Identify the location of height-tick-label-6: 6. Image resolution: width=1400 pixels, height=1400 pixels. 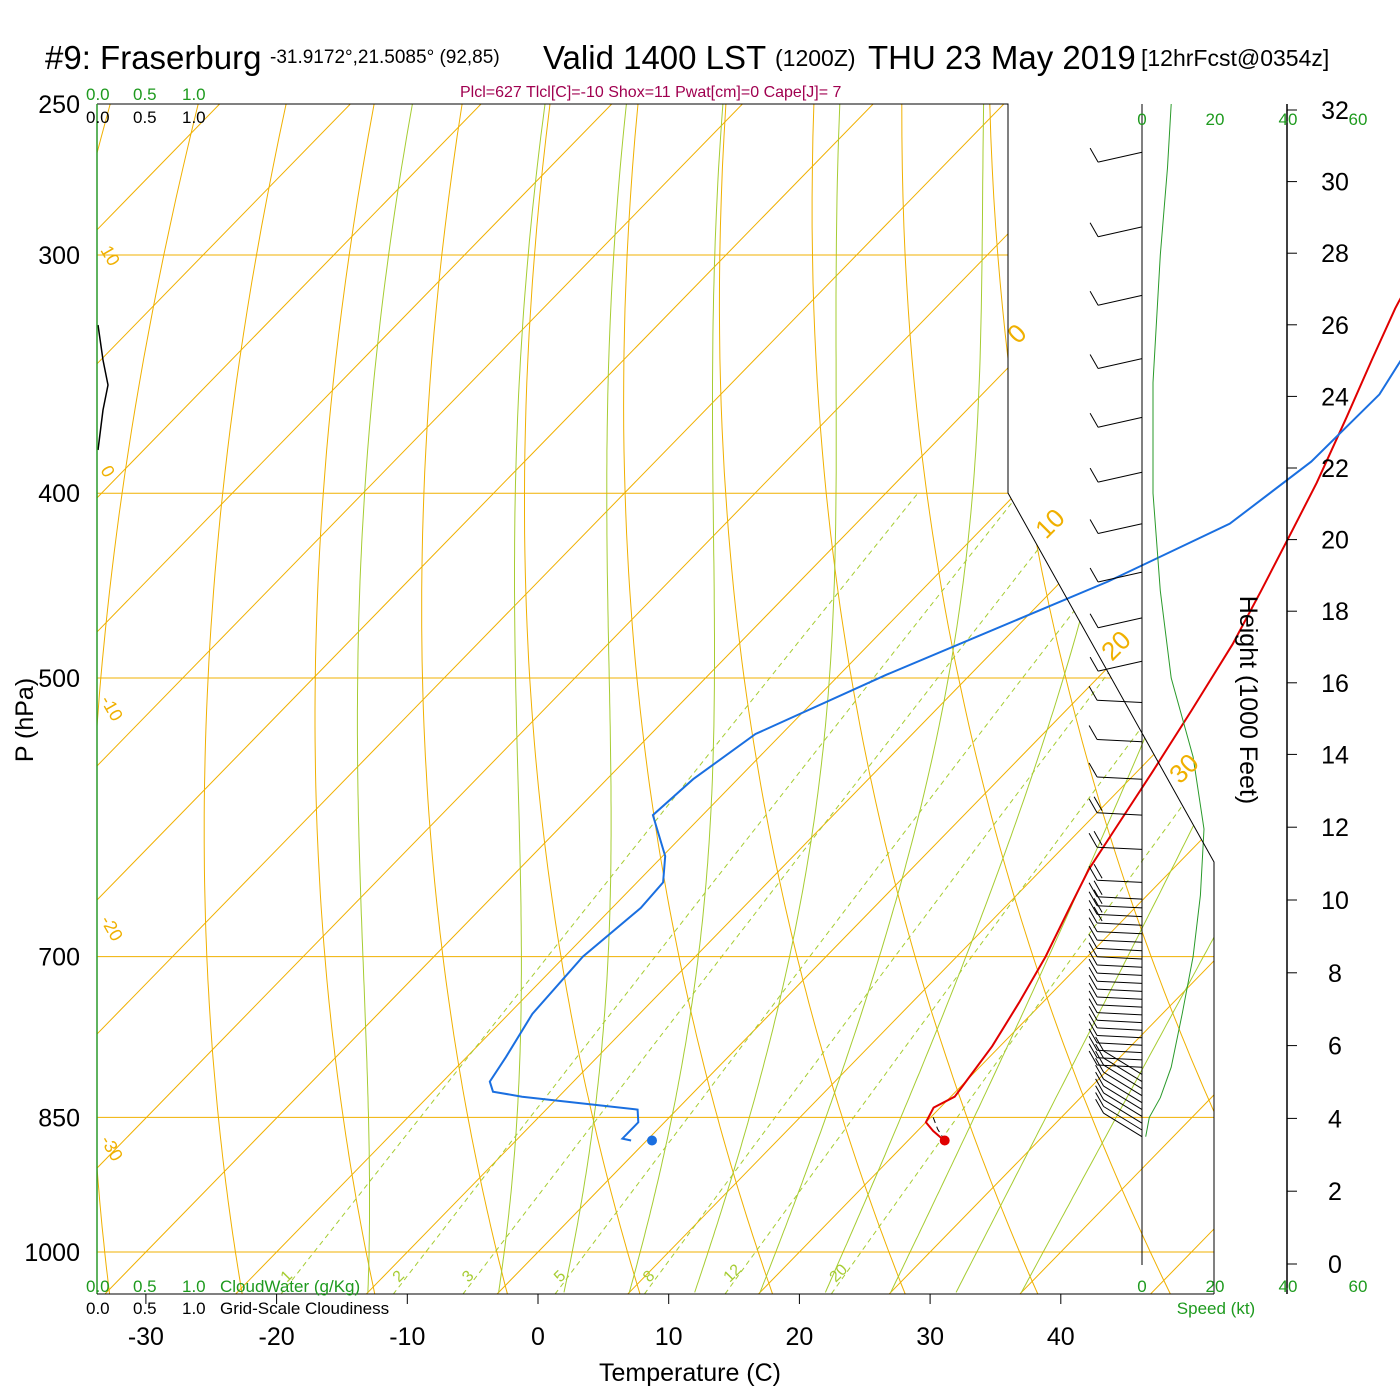
(1335, 1047).